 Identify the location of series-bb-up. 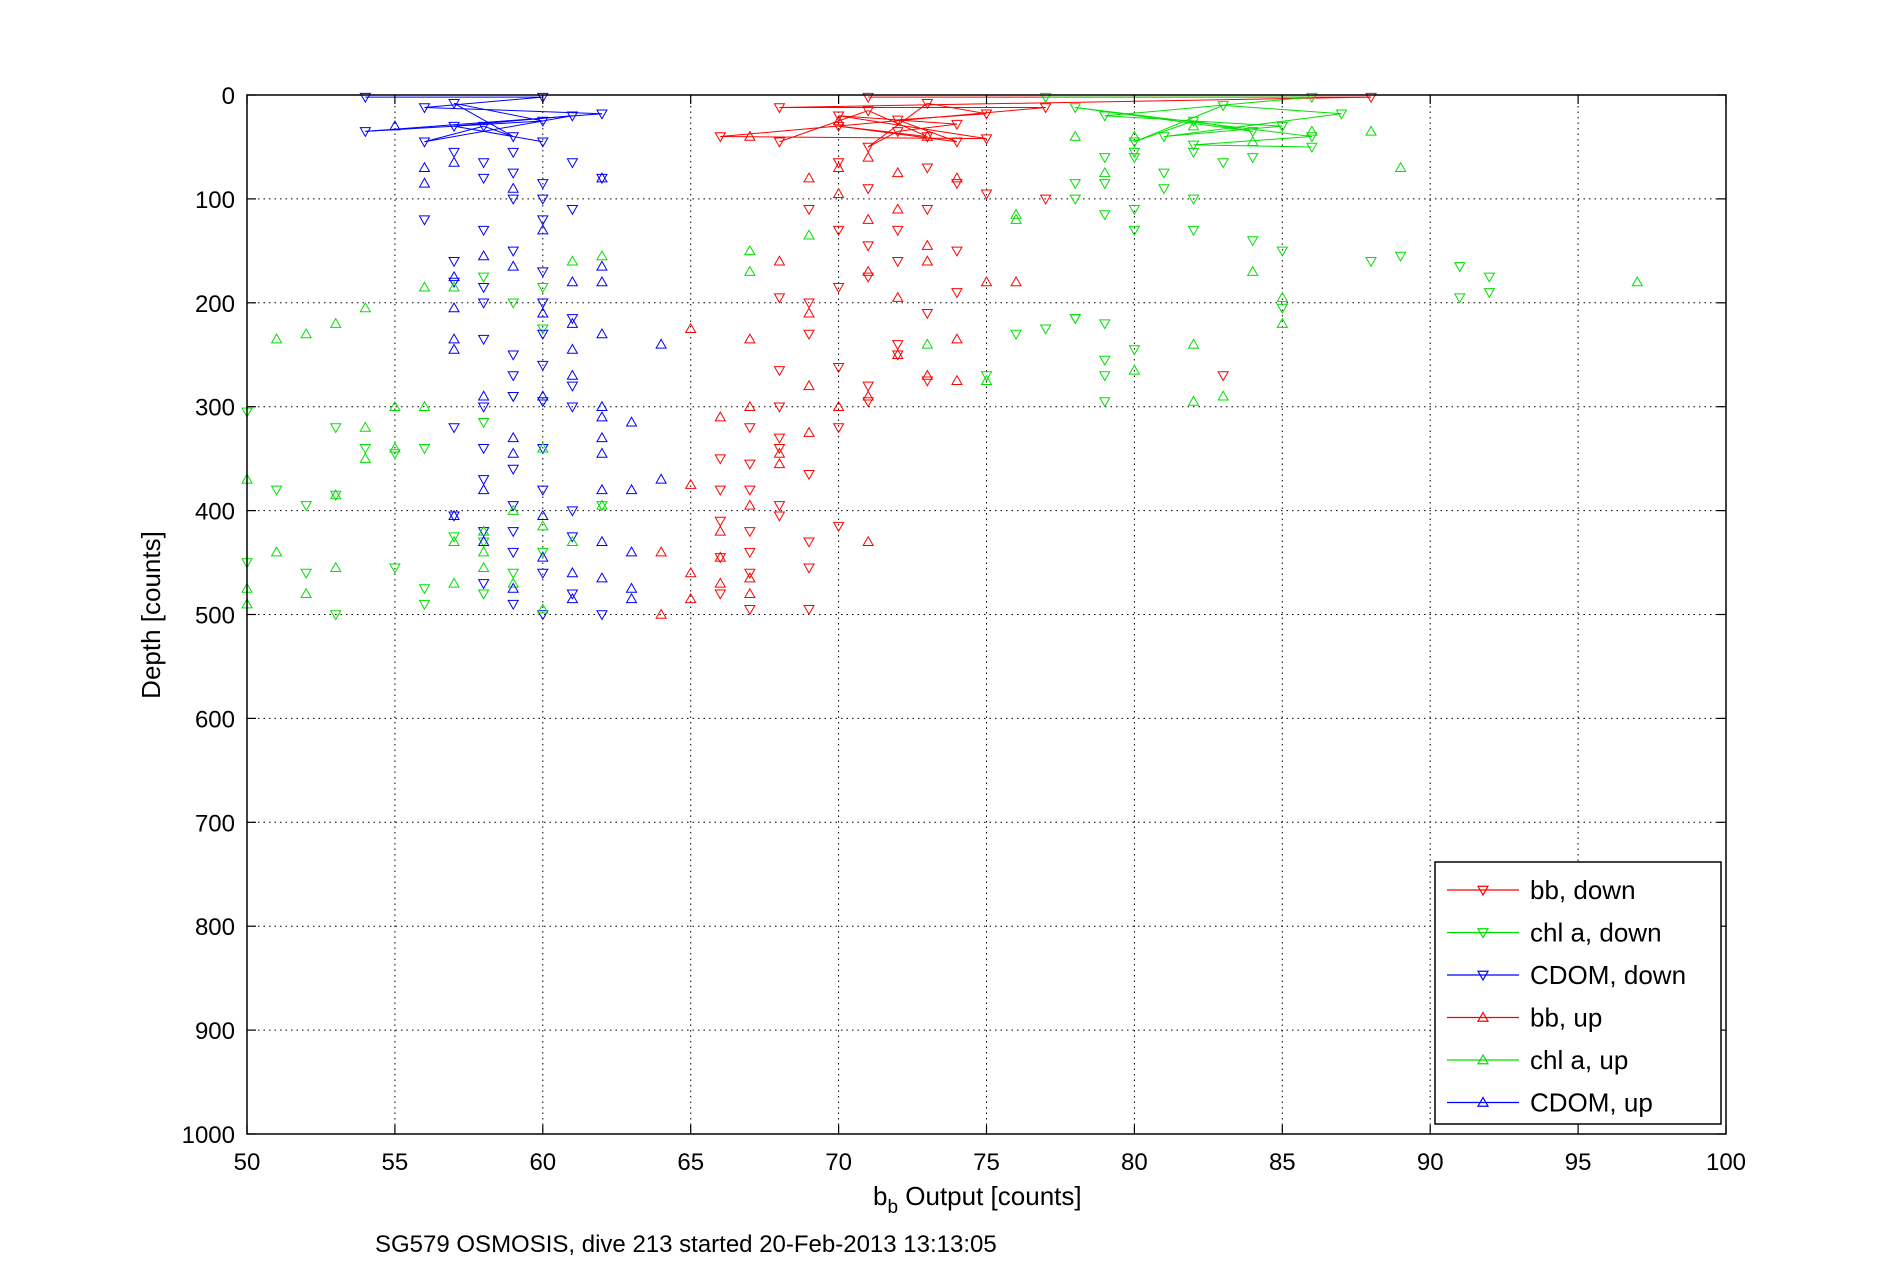
(838, 366).